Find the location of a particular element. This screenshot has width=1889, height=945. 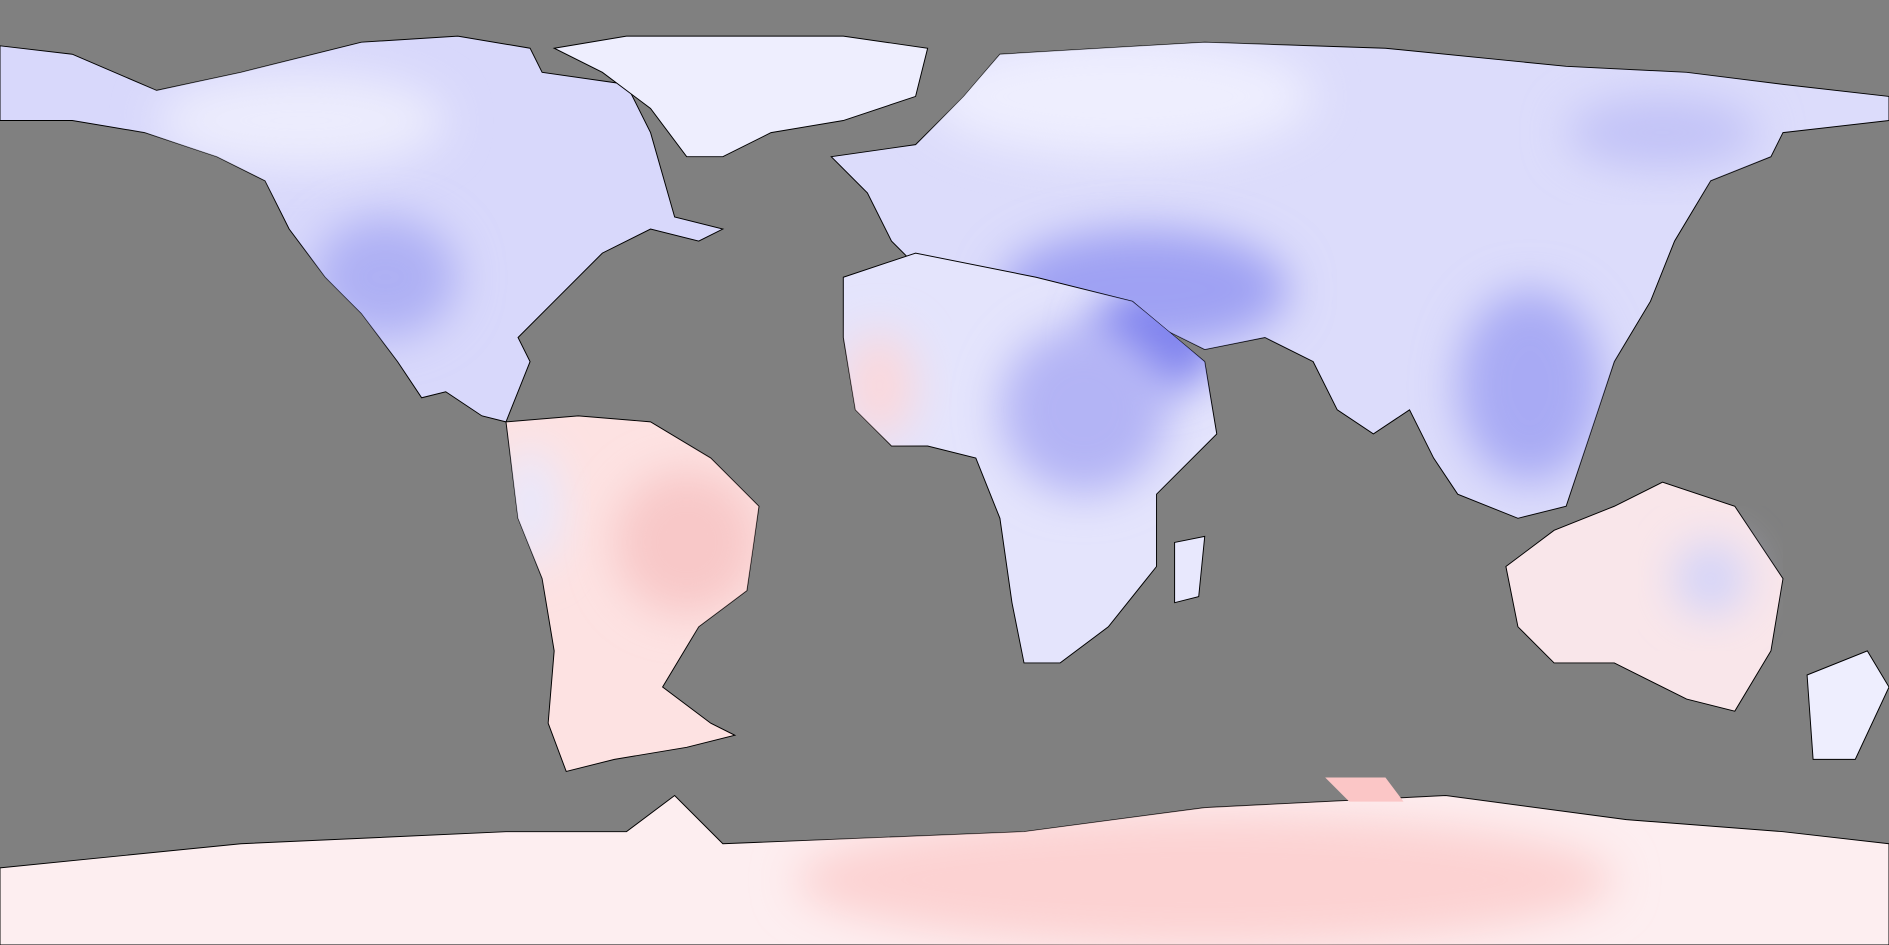

greenland is located at coordinates (740, 96).